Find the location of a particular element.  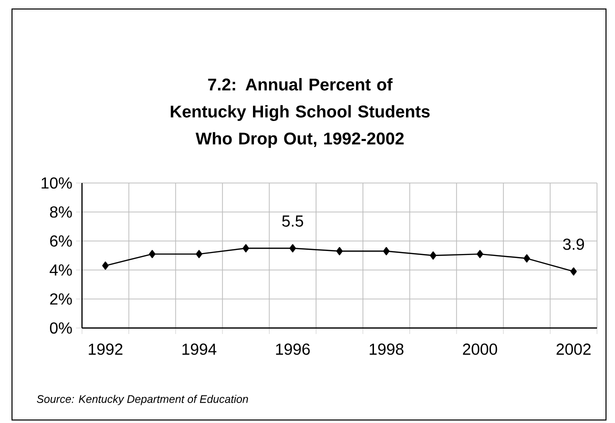

y-tick-label: 0% is located at coordinates (61, 328).